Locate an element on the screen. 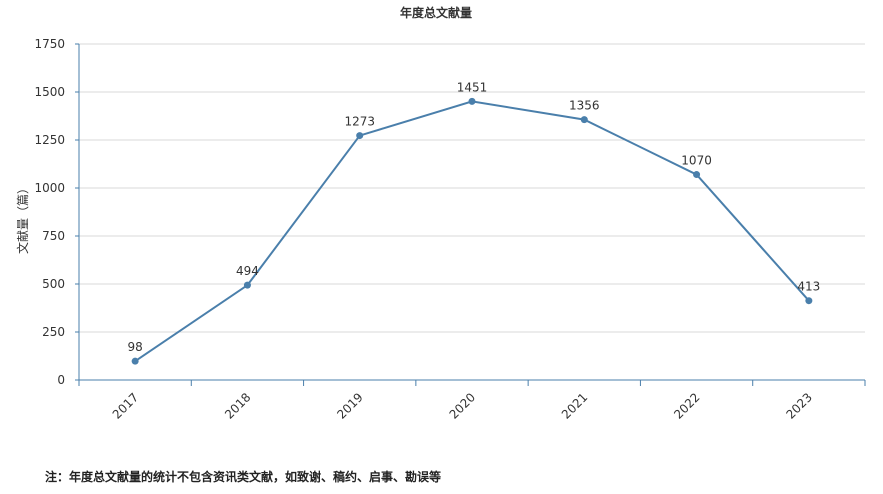  y-tick-label: 1500 is located at coordinates (49, 92).